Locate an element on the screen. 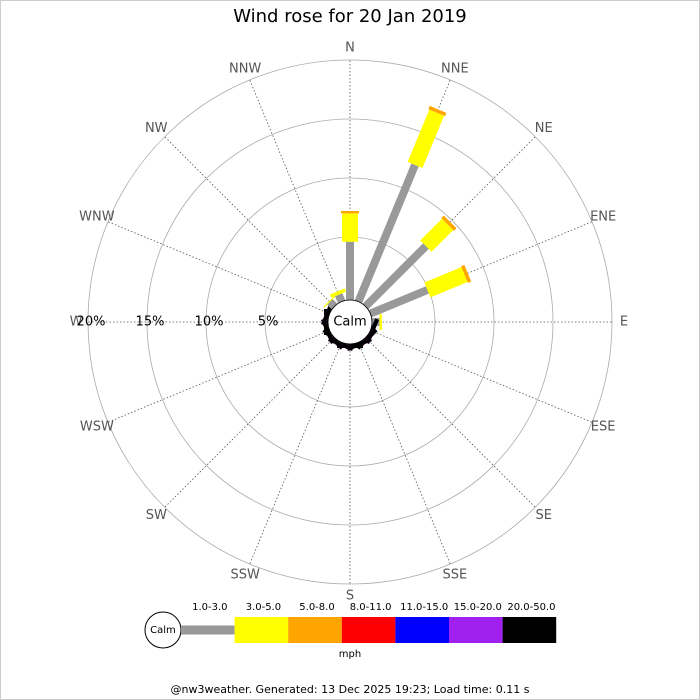 This screenshot has height=700, width=700. direction-label: WSW is located at coordinates (97, 426).